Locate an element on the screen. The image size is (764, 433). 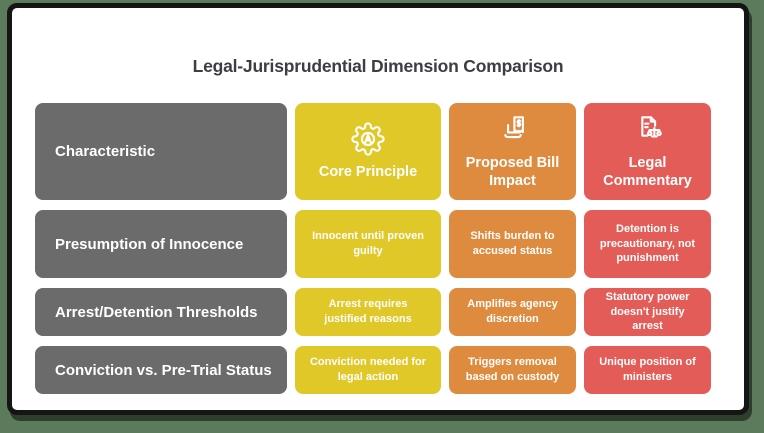
row-label-conviction-vs-pretrial-status: Conviction vs. Pre-Trial Status is located at coordinates (161, 370).